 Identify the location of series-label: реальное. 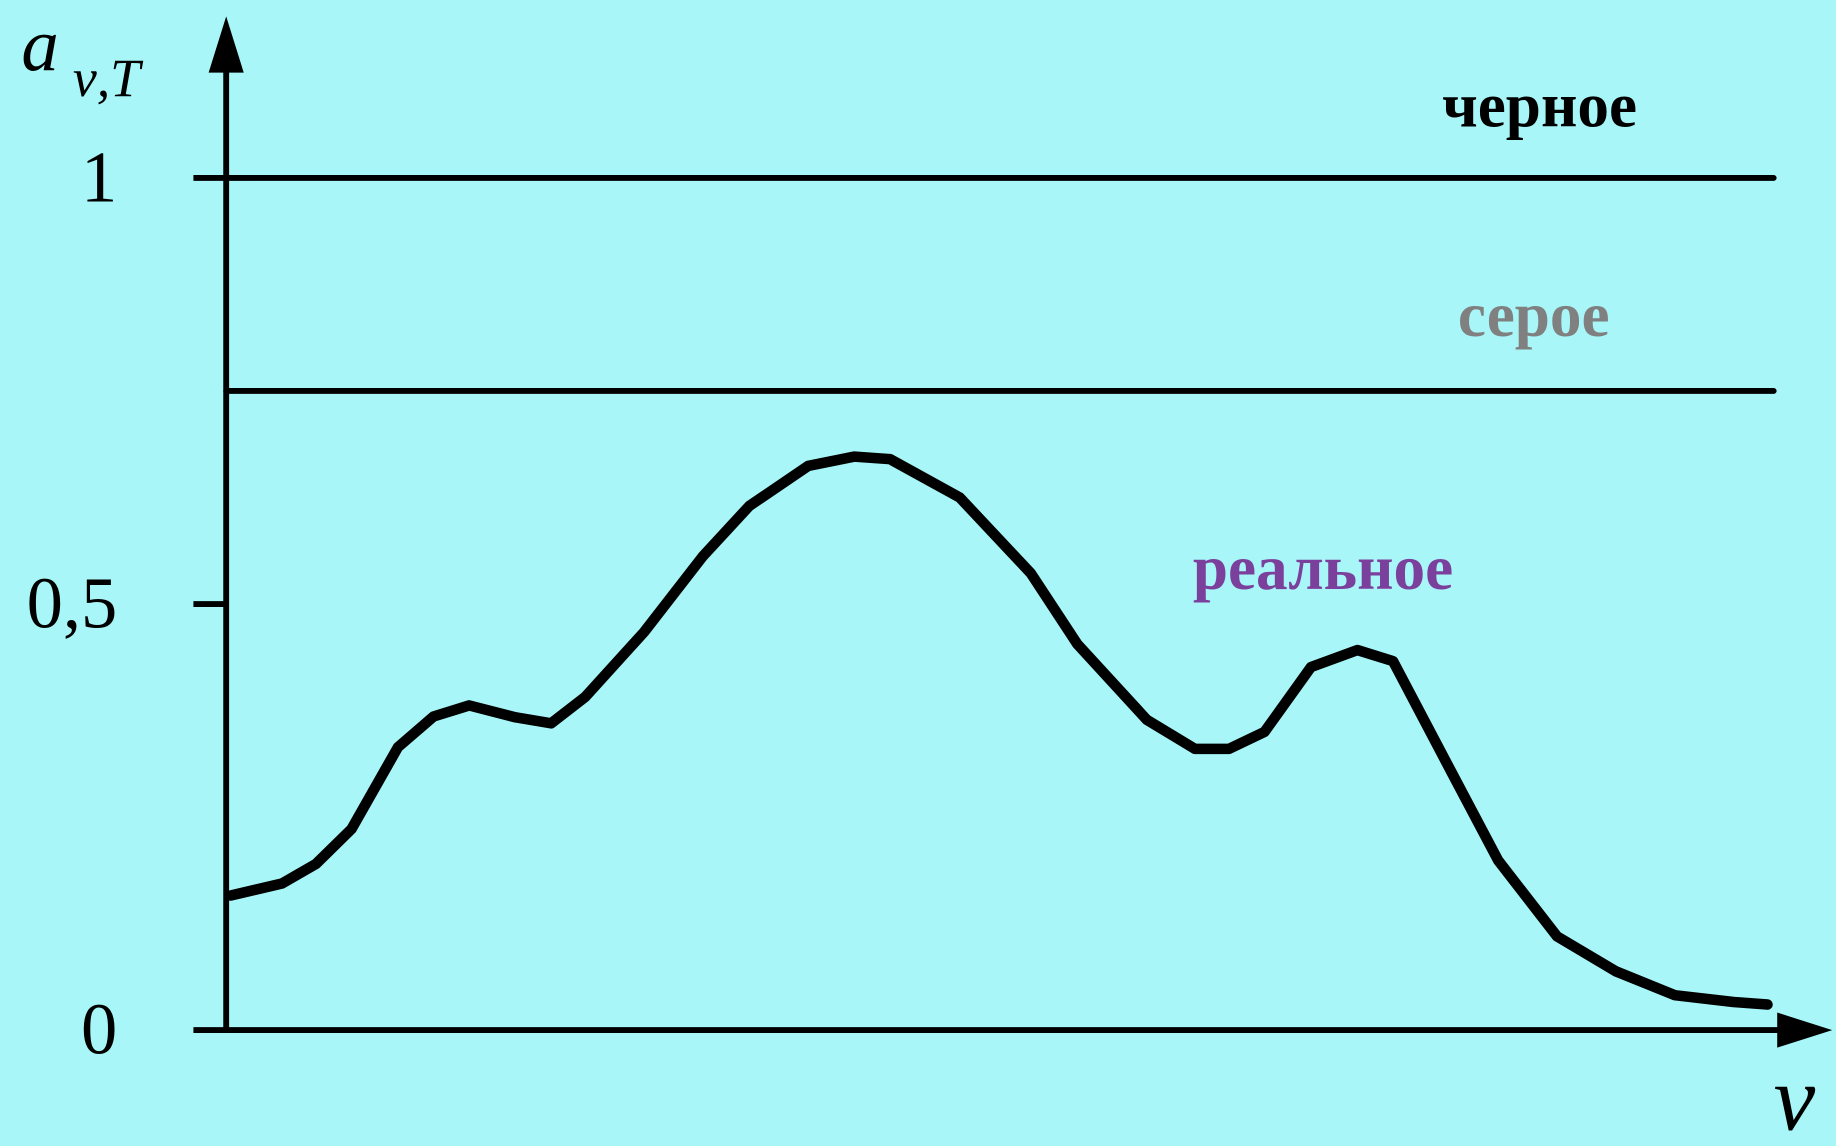
(1323, 568).